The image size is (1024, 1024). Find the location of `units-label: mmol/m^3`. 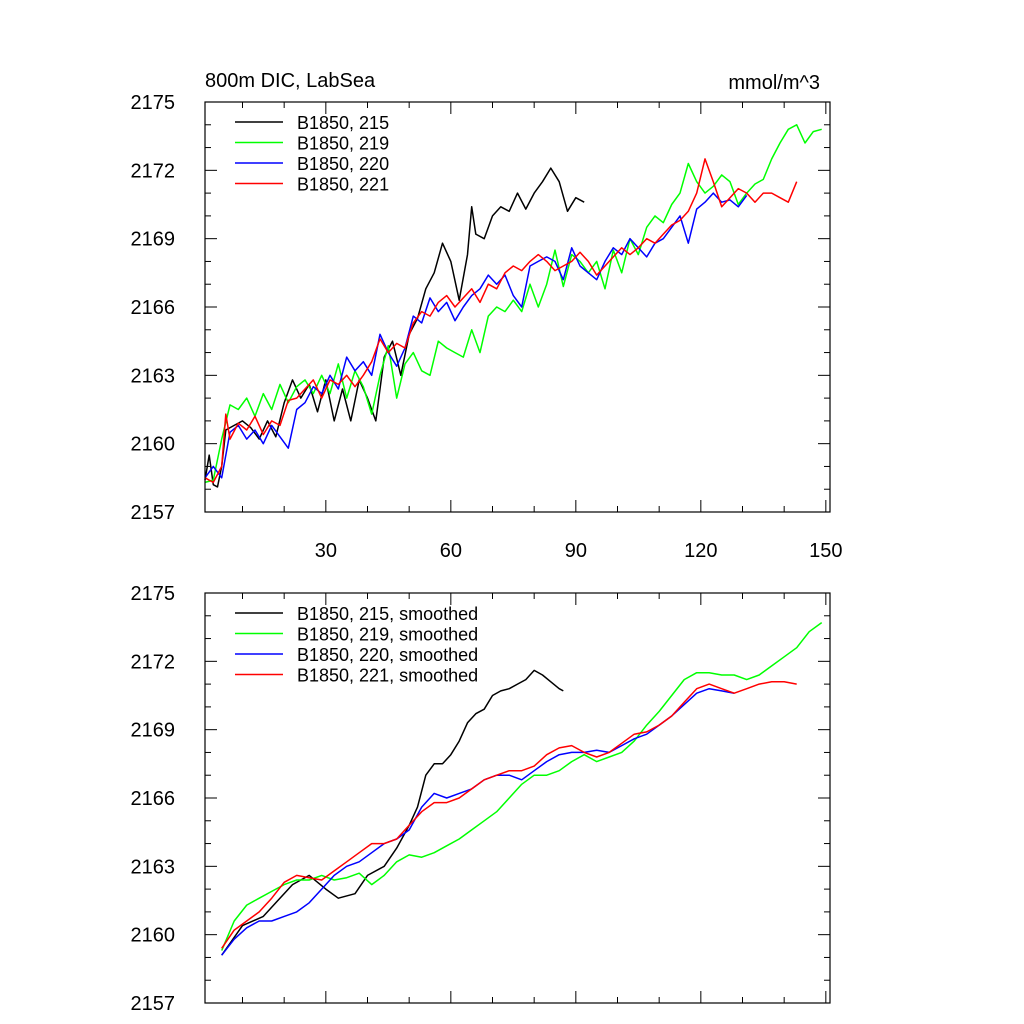

units-label: mmol/m^3 is located at coordinates (774, 83).